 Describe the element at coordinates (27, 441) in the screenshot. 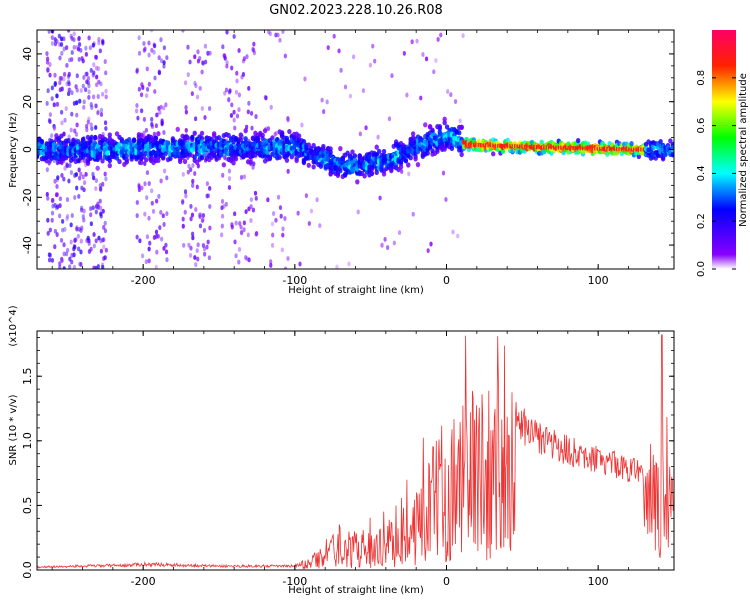

I see `y-tick-label: 1.0` at that location.